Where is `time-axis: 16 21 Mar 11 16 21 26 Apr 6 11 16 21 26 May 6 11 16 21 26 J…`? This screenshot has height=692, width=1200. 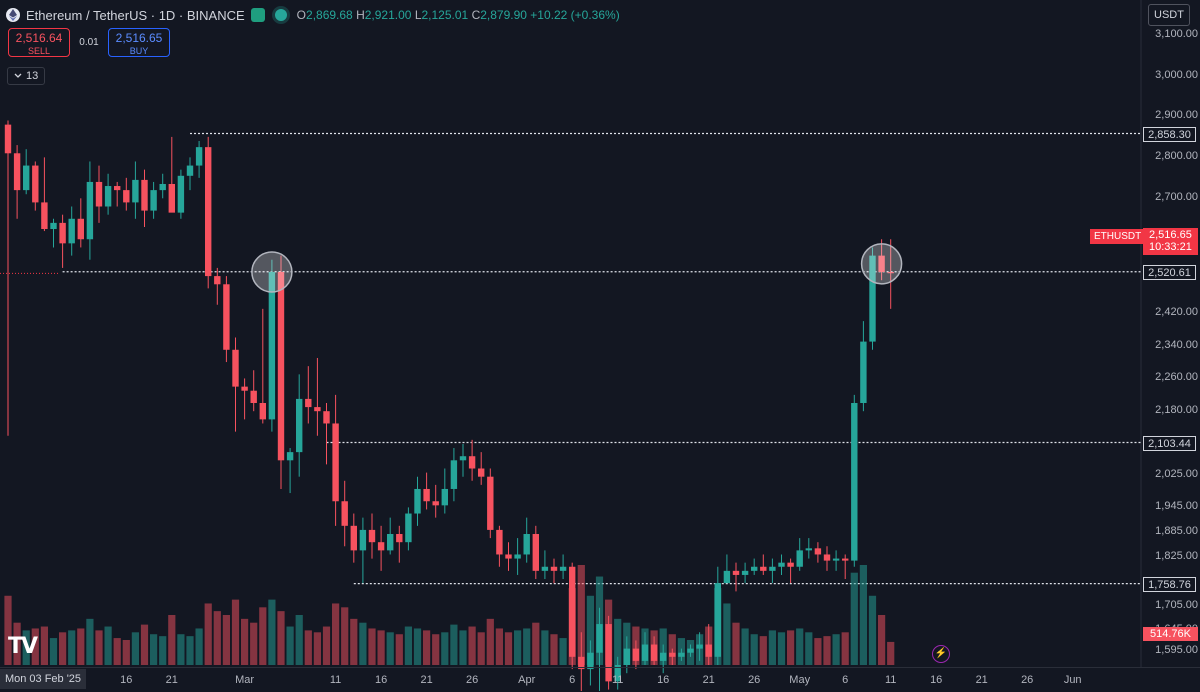
time-axis: 16 21 Mar 11 16 21 26 Apr 6 11 16 21 26 May 6 11 16 21 26 J… is located at coordinates (600, 679).